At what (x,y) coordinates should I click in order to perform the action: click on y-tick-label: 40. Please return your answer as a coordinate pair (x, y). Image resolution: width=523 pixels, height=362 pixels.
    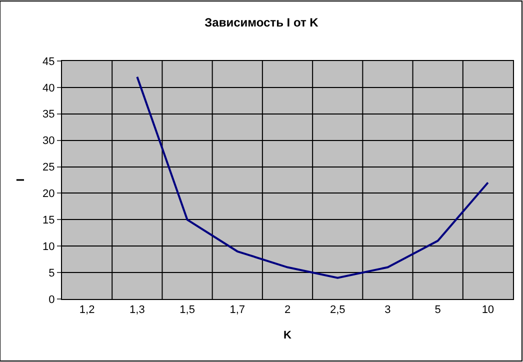
    Looking at the image, I should click on (48, 88).